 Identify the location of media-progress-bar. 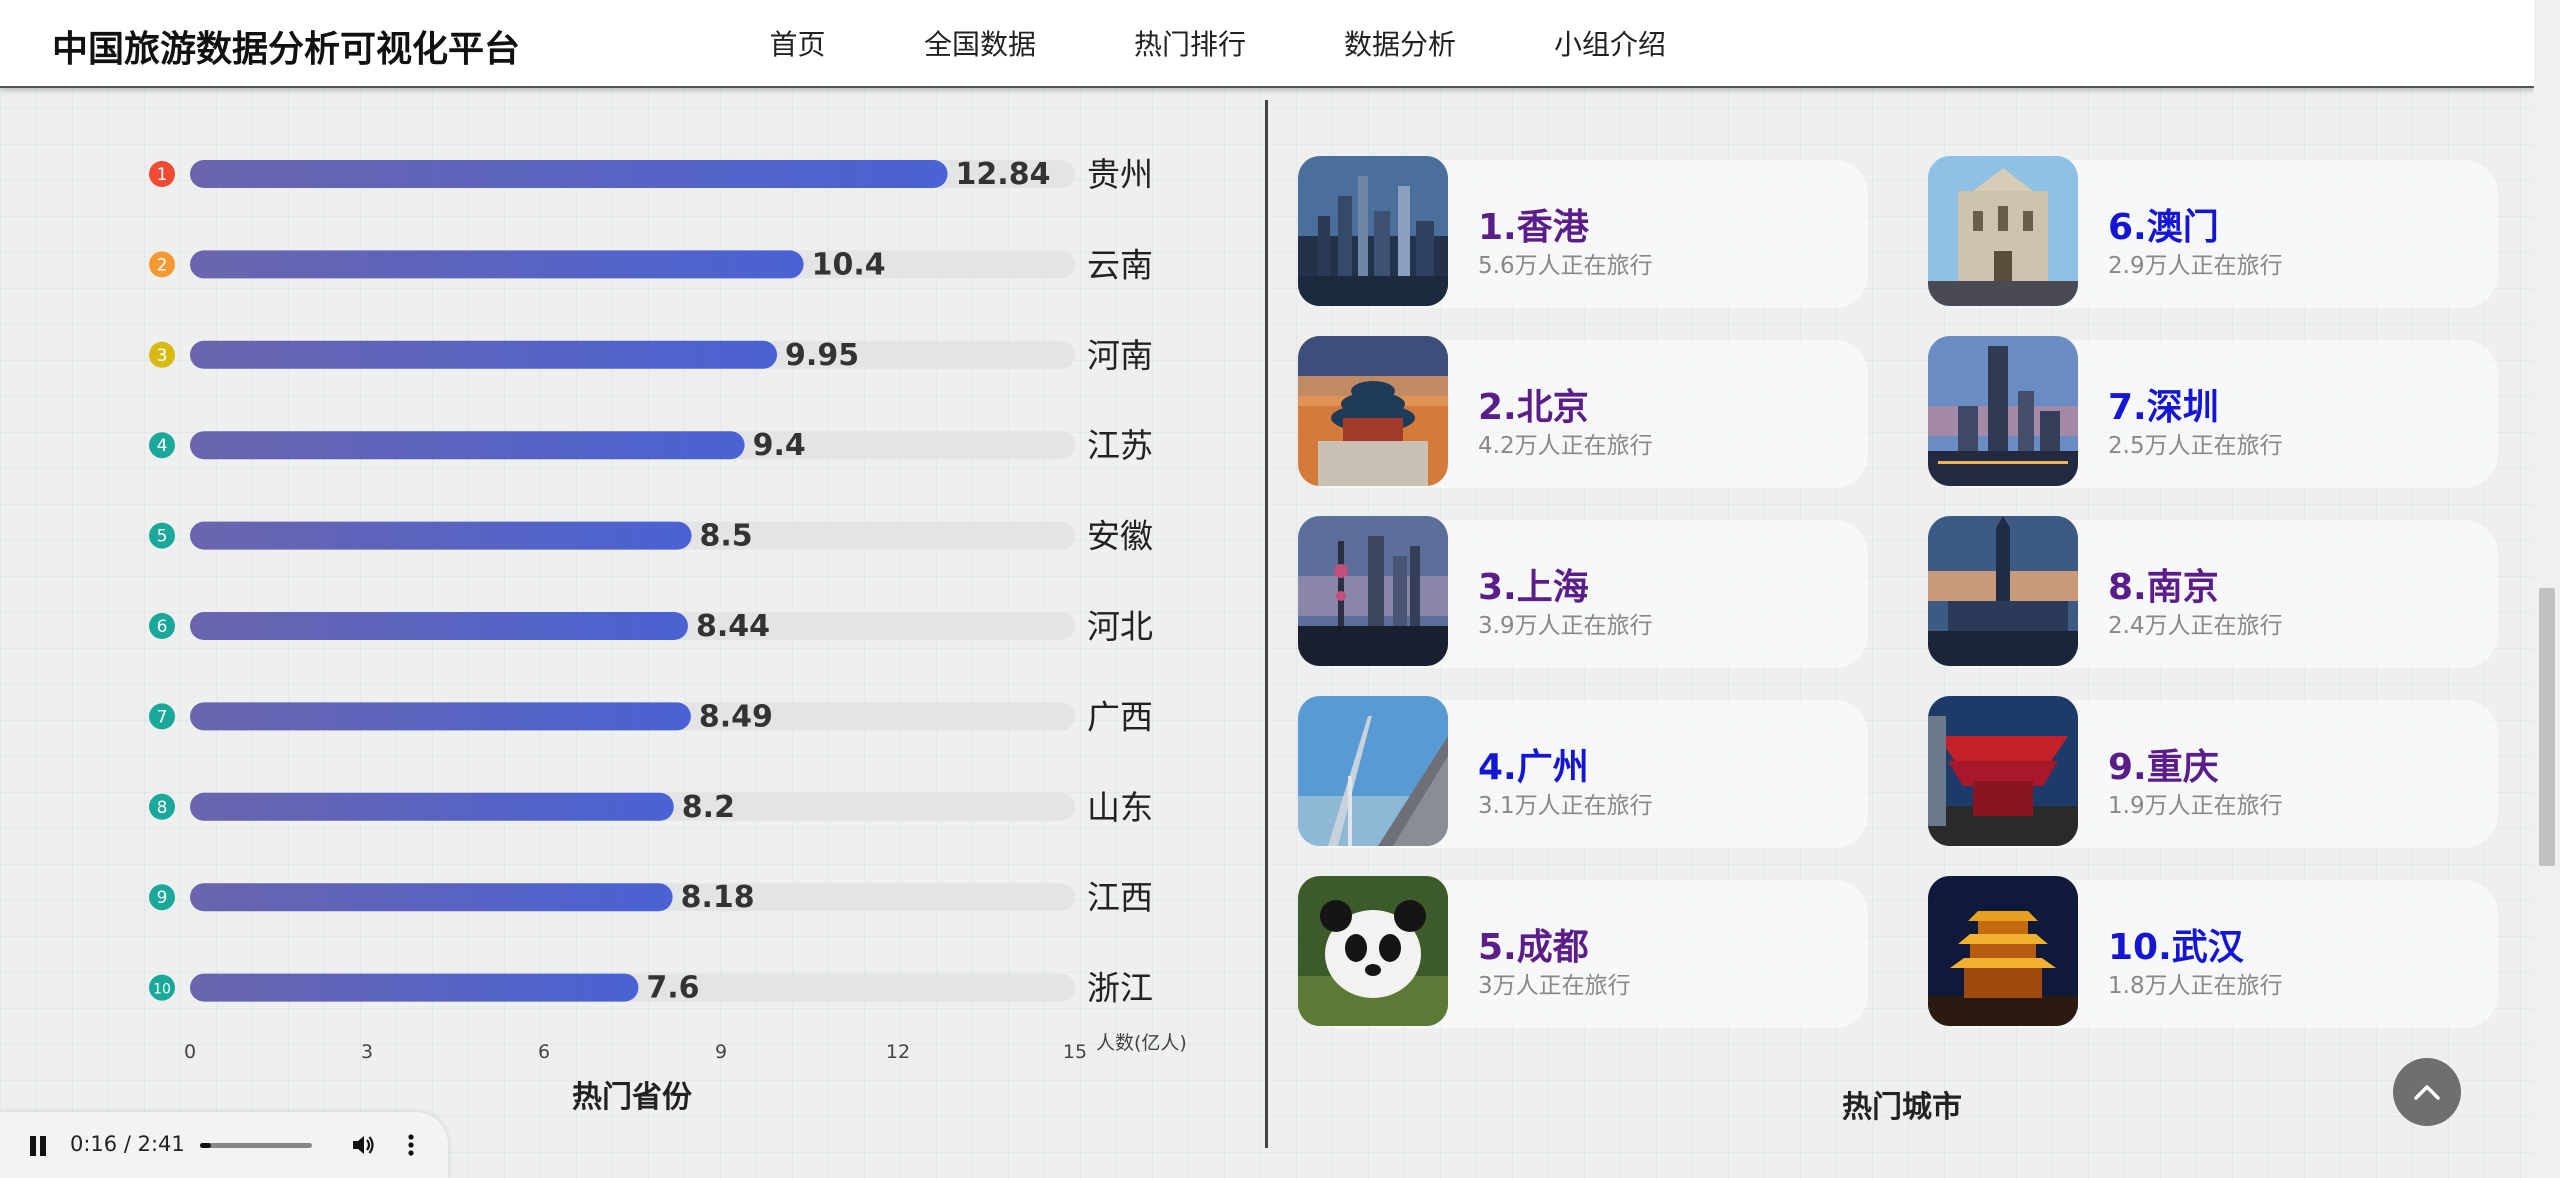
(256, 1145).